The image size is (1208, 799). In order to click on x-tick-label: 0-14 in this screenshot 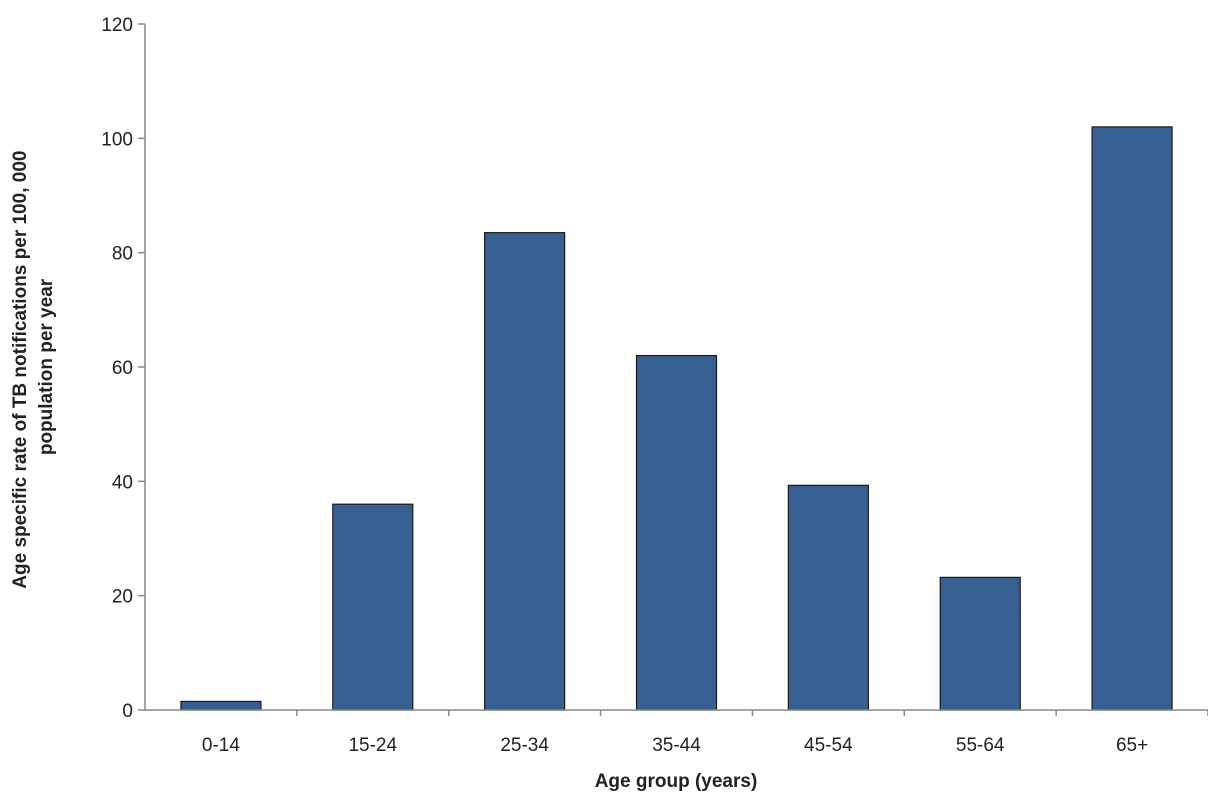, I will do `click(221, 745)`.